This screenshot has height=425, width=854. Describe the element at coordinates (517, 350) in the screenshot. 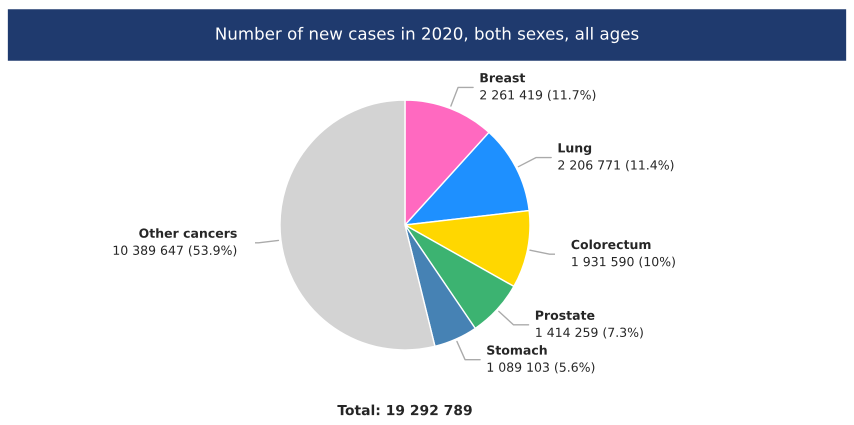

I see `slice-label: Stomach` at that location.